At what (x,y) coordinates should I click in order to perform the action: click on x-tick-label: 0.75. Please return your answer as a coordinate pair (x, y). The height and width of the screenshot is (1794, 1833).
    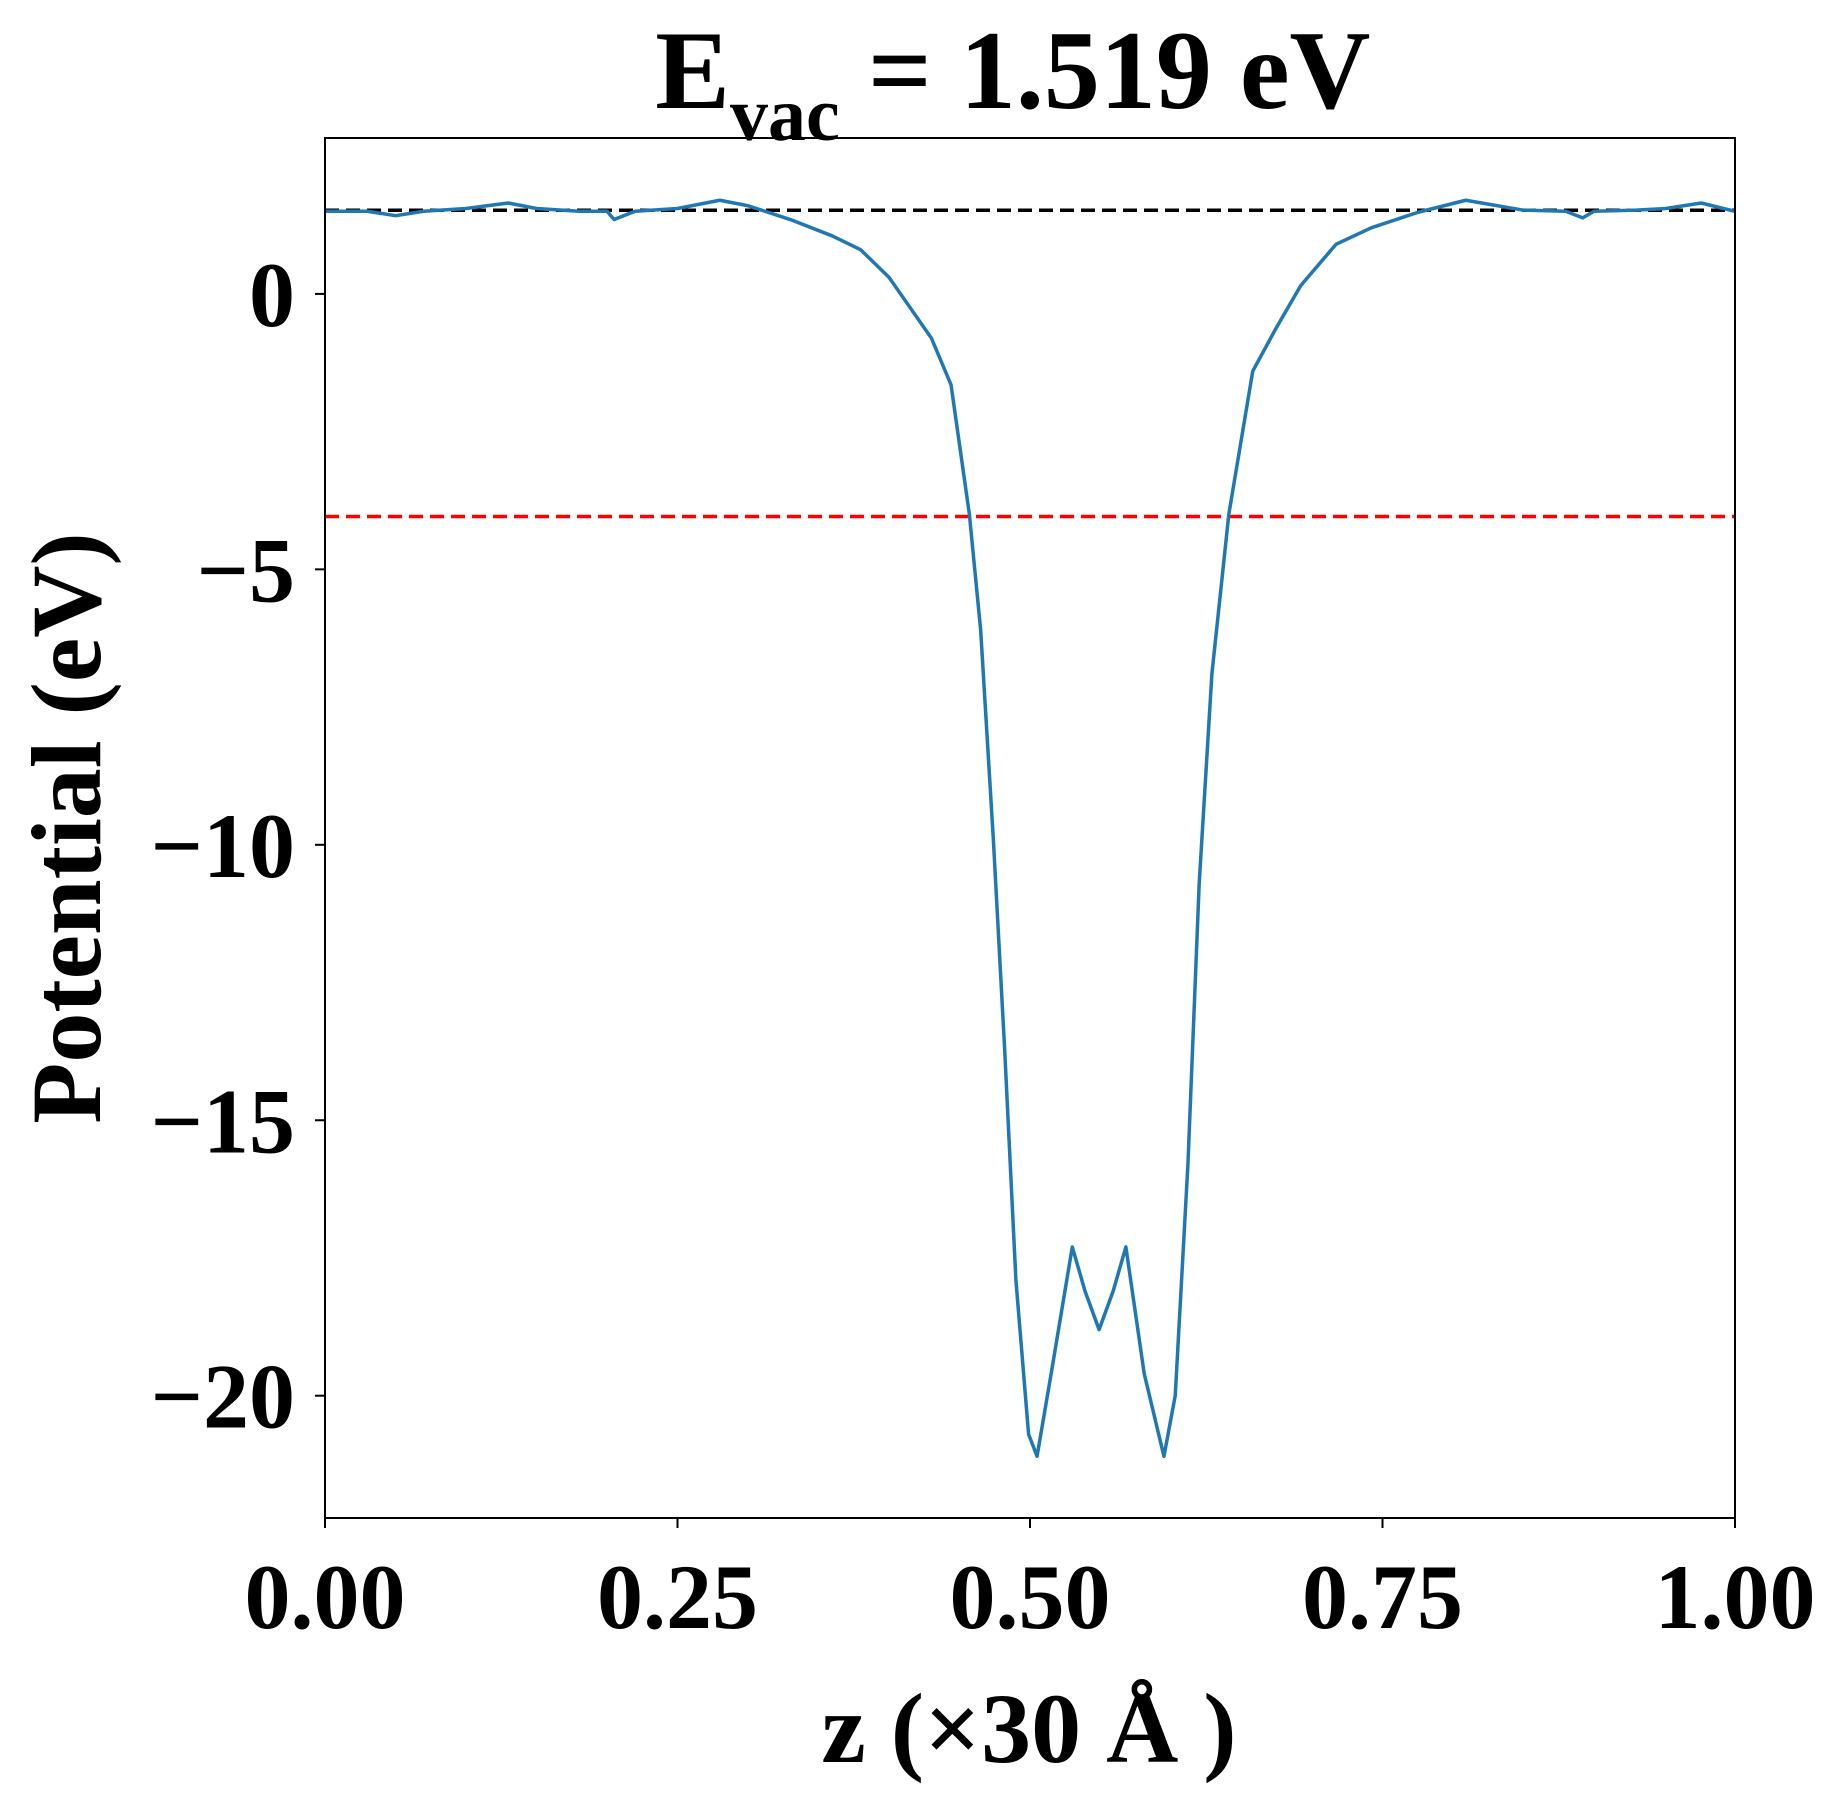
    Looking at the image, I should click on (1382, 1597).